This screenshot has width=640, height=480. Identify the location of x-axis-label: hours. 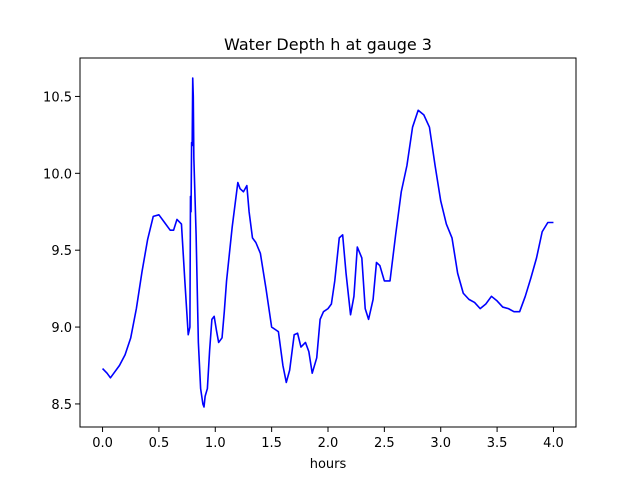
(328, 464).